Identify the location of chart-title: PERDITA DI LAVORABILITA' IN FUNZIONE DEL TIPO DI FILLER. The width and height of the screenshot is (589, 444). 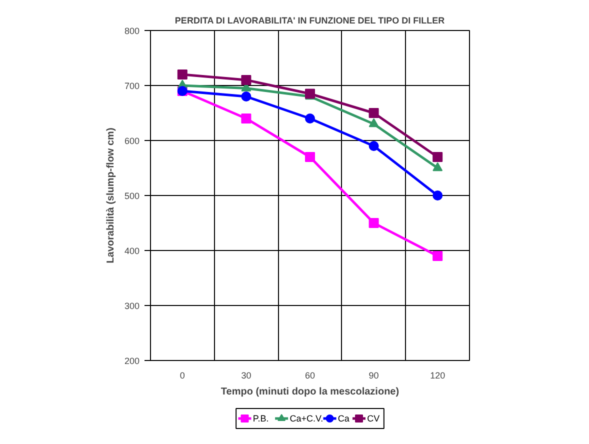
(310, 21).